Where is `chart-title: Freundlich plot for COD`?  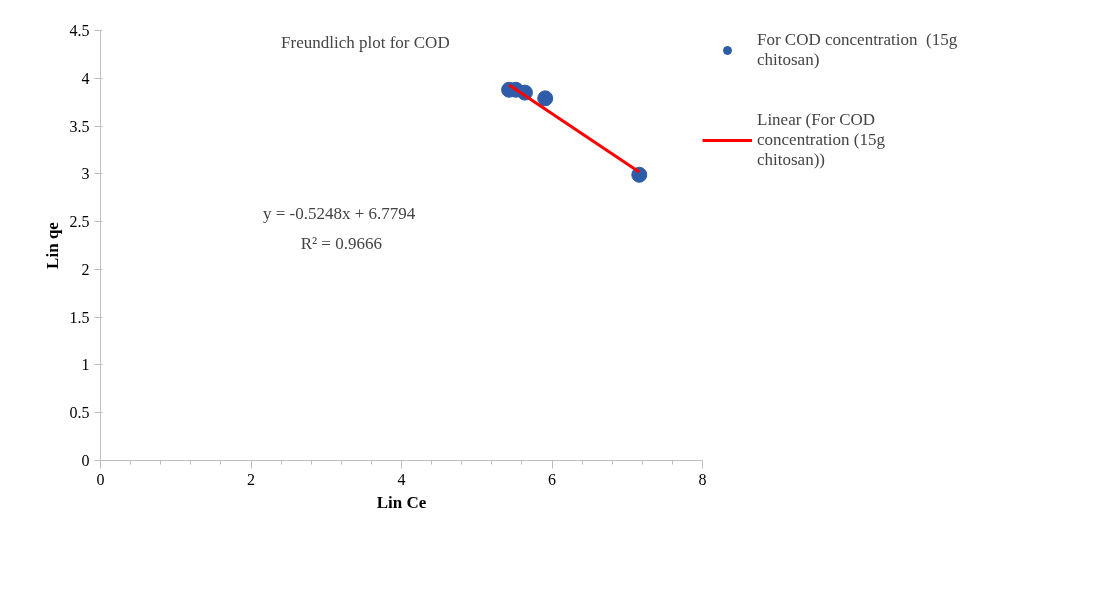 chart-title: Freundlich plot for COD is located at coordinates (365, 42).